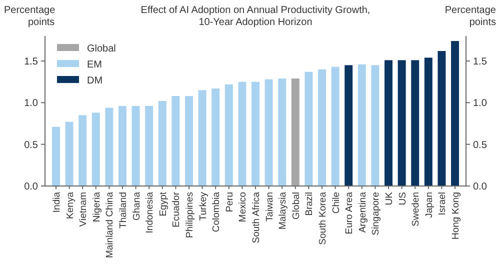 This screenshot has width=500, height=269. Describe the element at coordinates (110, 224) in the screenshot. I see `x-tick-label: Mainland China` at that location.